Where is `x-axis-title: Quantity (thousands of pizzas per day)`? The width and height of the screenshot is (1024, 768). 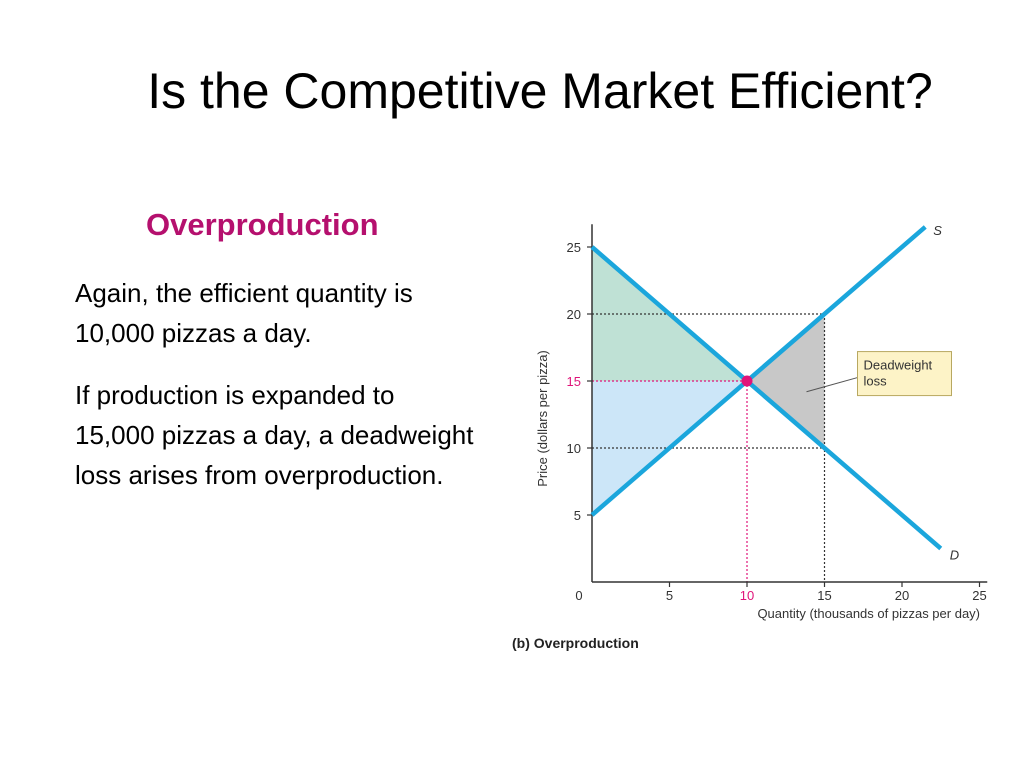
x-axis-title: Quantity (thousands of pizzas per day) is located at coordinates (868, 613).